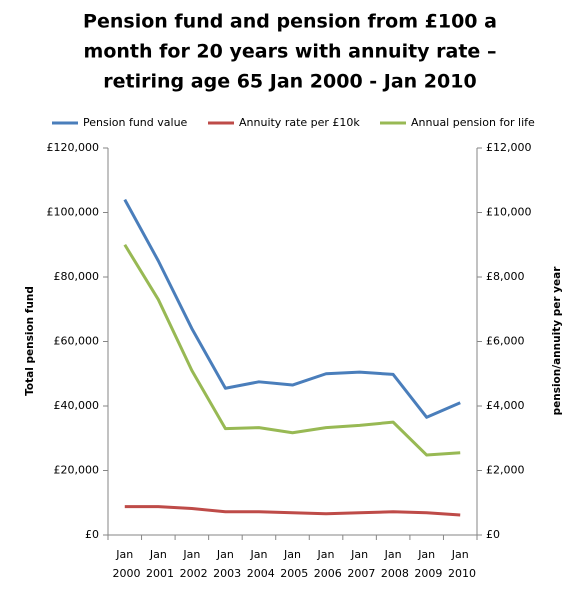 The height and width of the screenshot is (595, 580). What do you see at coordinates (30, 341) in the screenshot?
I see `y-axis-label: Total pension fund` at bounding box center [30, 341].